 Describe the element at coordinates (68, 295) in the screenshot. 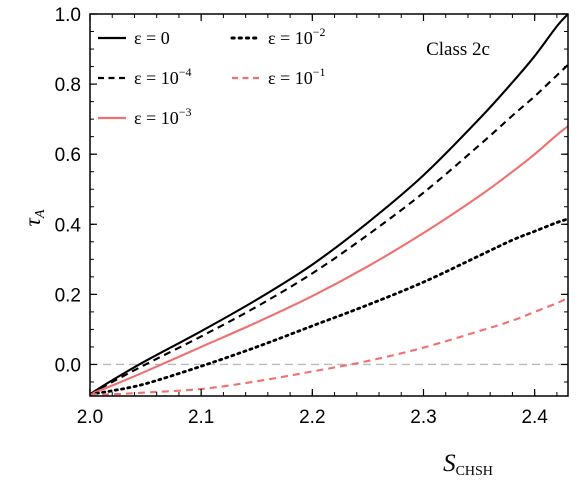

I see `y-tick-label: 0.2` at that location.